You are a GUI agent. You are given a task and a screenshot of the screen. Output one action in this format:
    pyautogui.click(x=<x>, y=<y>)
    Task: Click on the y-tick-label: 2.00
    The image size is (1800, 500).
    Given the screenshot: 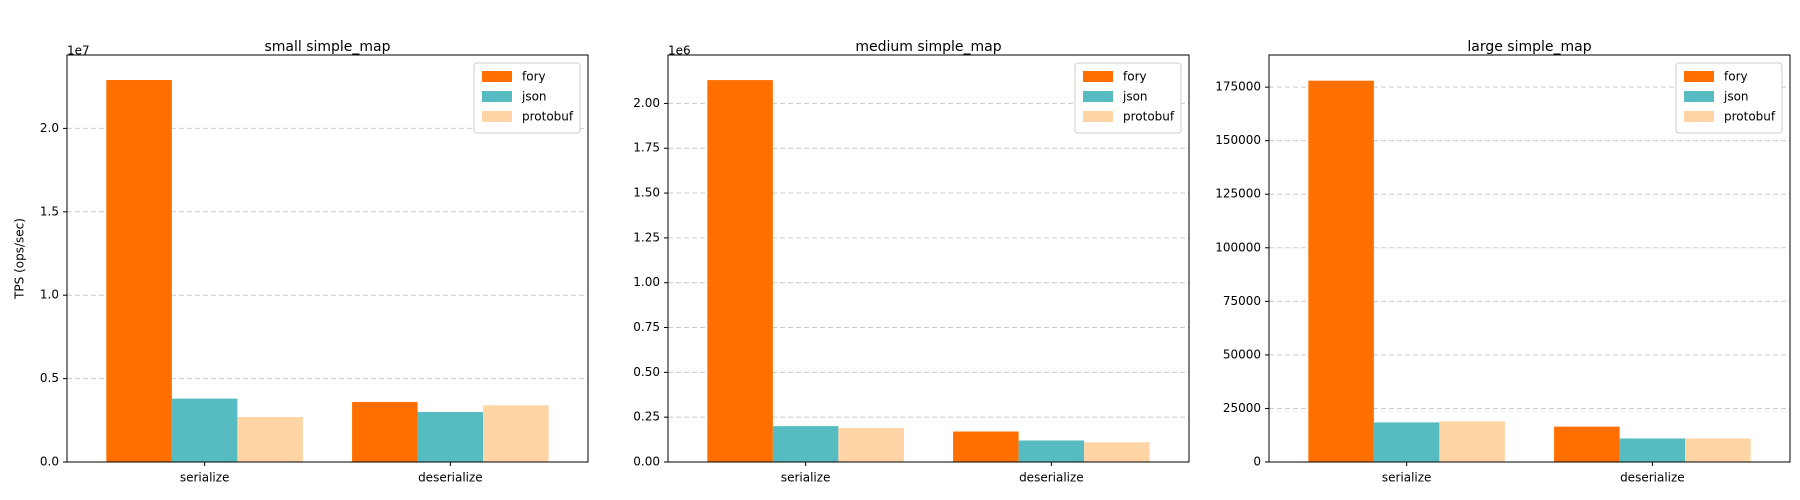 What is the action you would take?
    pyautogui.click(x=646, y=103)
    